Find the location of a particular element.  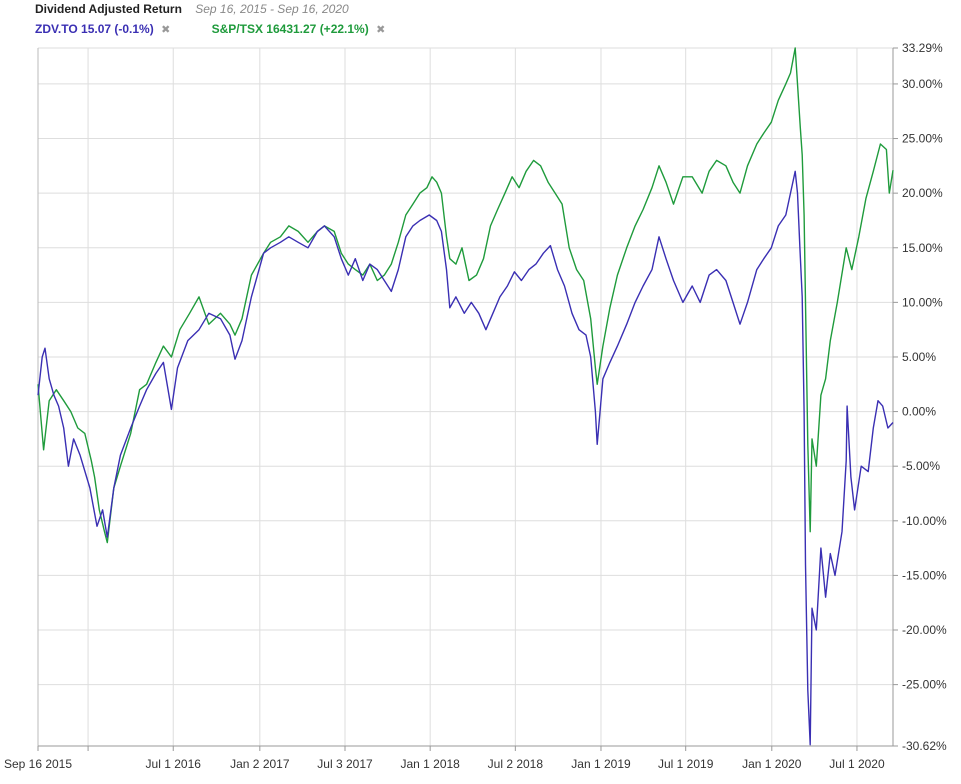

chart-date-range: Sep 16, 2015 - Sep 16, 2020 is located at coordinates (272, 9).